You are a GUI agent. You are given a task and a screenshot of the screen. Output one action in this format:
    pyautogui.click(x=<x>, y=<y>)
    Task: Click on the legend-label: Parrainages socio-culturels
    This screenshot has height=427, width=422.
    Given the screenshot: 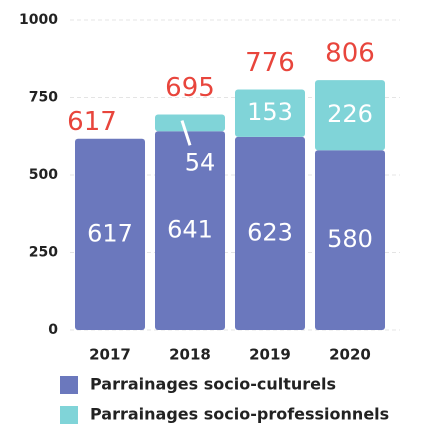 What is the action you would take?
    pyautogui.click(x=213, y=384)
    